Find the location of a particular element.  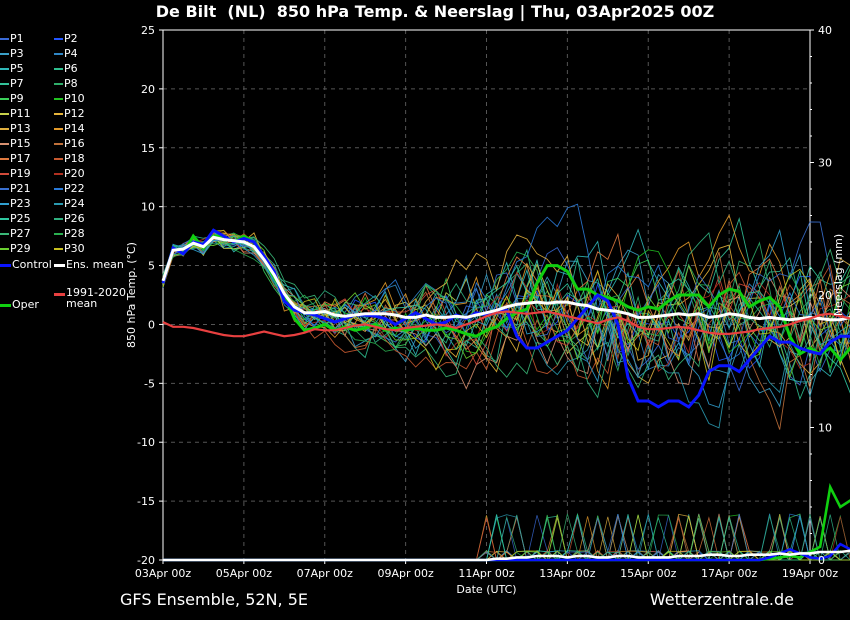

y2-tick-label: 20 is located at coordinates (825, 295).